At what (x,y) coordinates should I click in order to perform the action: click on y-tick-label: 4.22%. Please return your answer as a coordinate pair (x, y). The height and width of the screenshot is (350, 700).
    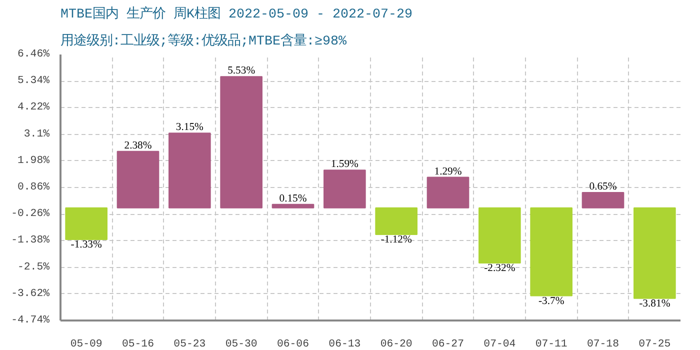
    Looking at the image, I should click on (34, 108).